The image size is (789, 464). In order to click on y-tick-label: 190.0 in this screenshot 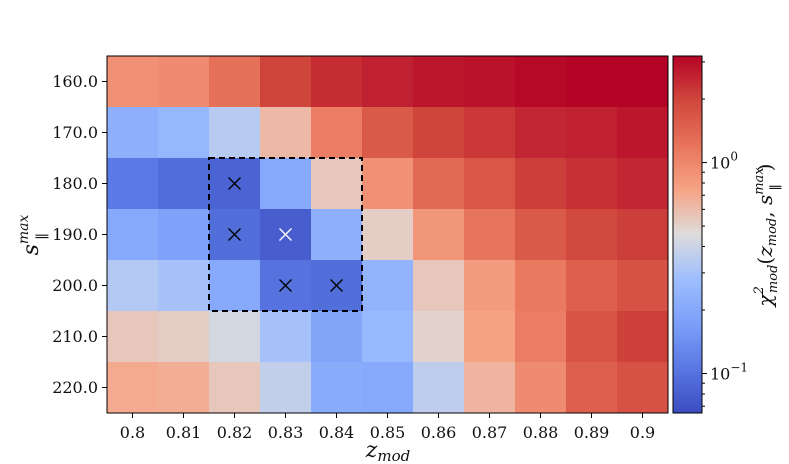, I will do `click(75, 234)`.